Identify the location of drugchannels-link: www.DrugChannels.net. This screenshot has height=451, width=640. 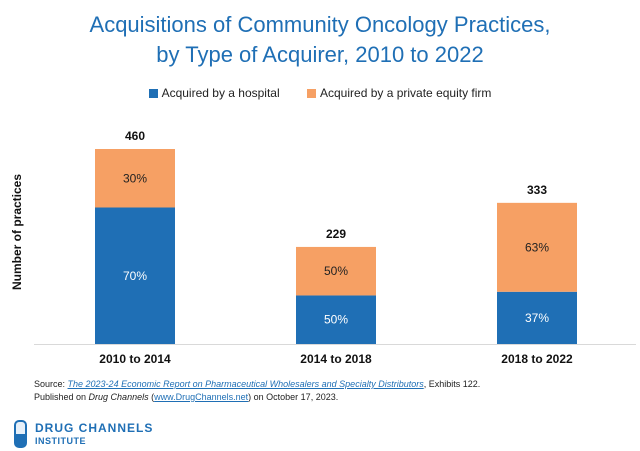
(201, 397).